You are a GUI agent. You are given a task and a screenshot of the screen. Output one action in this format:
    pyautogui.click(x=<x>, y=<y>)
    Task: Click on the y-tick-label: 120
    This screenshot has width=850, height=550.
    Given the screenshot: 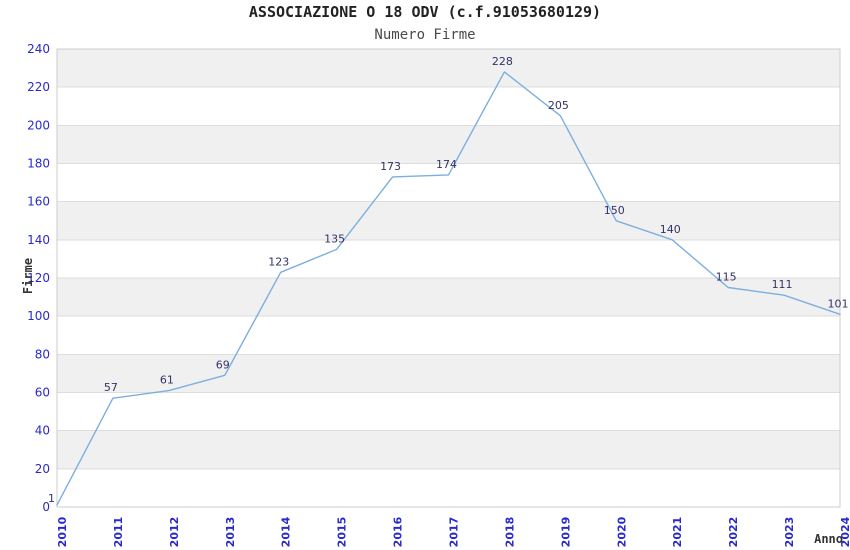 What is the action you would take?
    pyautogui.click(x=38, y=278)
    